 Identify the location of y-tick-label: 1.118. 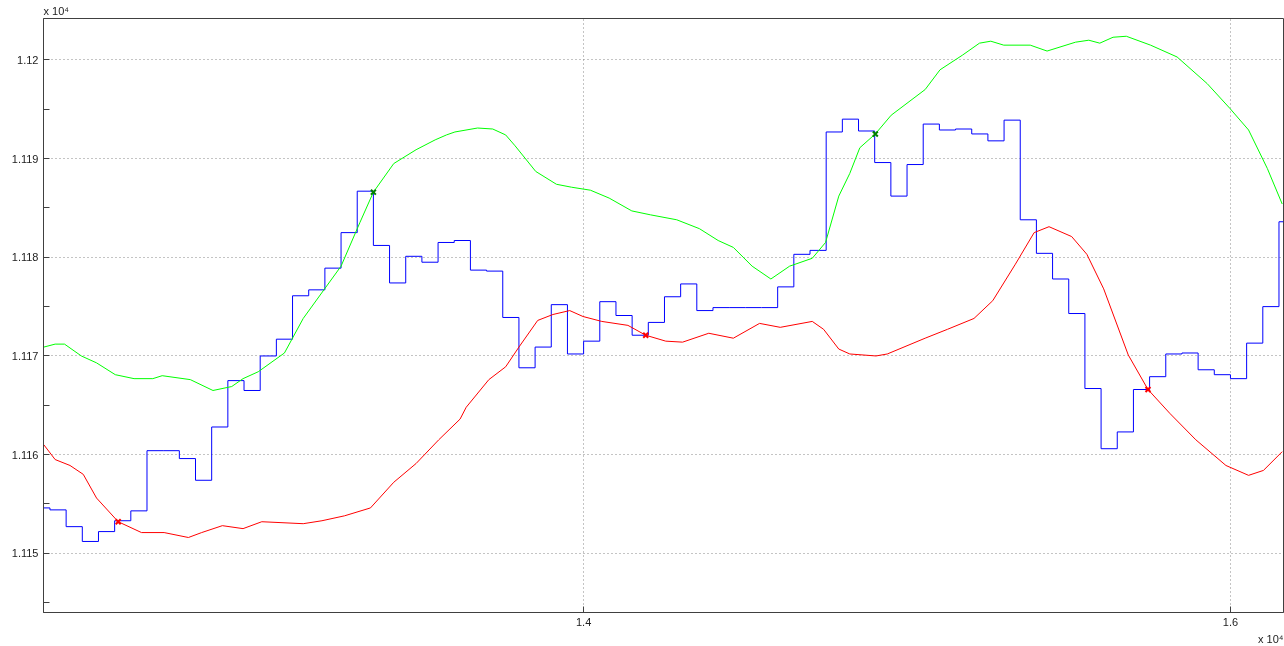
(25, 257).